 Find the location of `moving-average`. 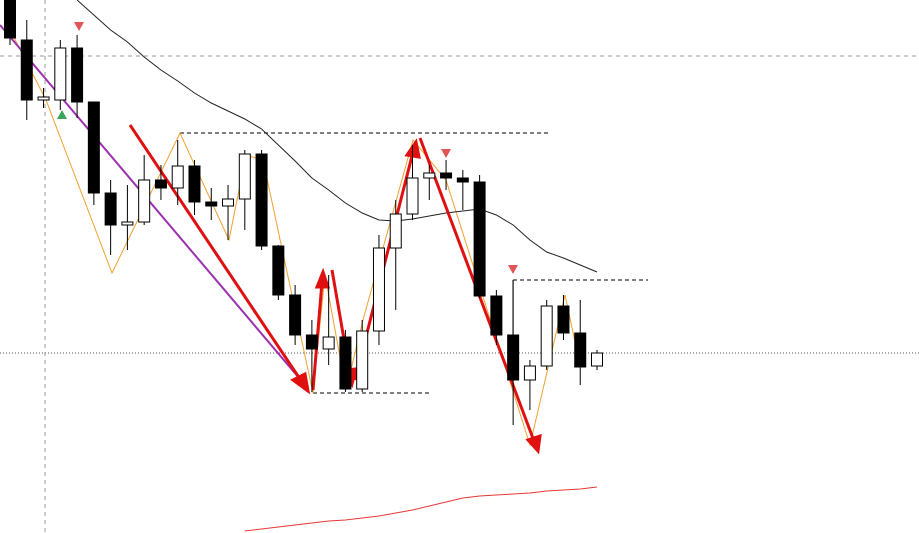

moving-average is located at coordinates (421, 509).